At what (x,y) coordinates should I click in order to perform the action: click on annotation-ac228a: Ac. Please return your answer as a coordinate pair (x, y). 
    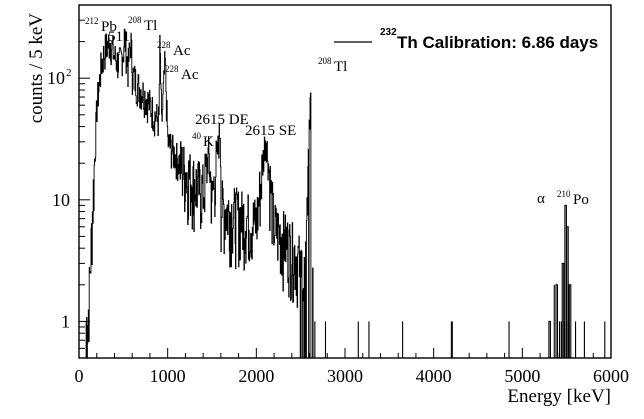
    Looking at the image, I should click on (182, 51).